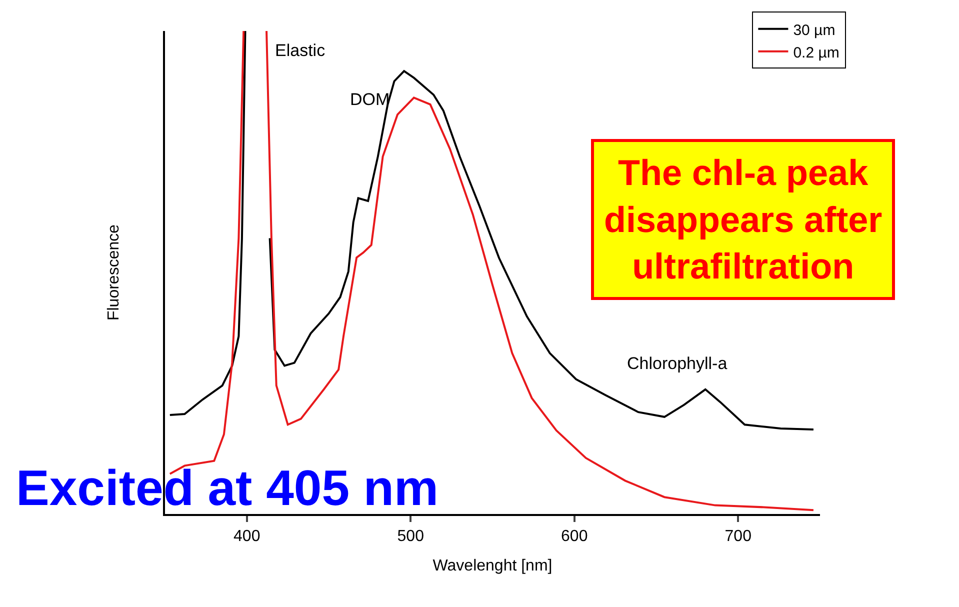 The width and height of the screenshot is (959, 607). What do you see at coordinates (574, 537) in the screenshot?
I see `x-tick-label: 600` at bounding box center [574, 537].